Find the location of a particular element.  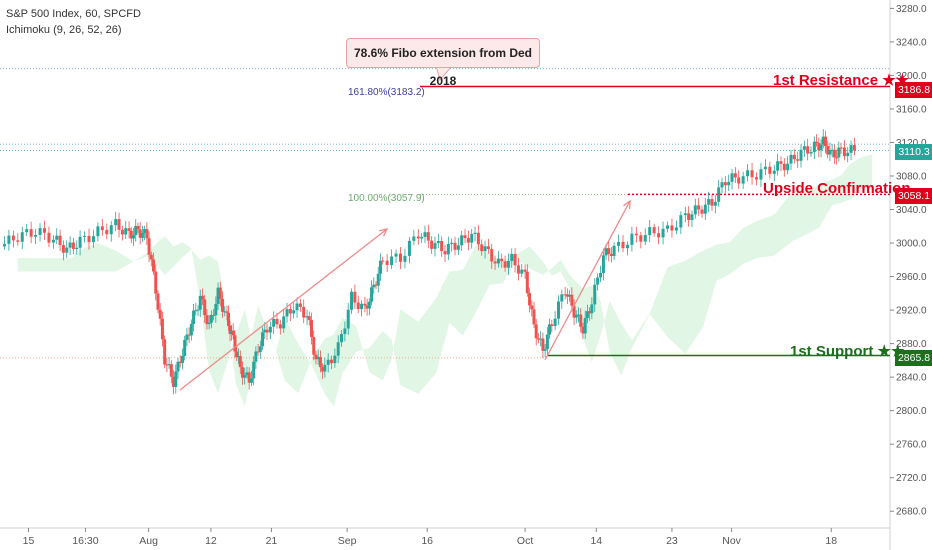

trend-arrow-oct-nov-head is located at coordinates (627, 204).